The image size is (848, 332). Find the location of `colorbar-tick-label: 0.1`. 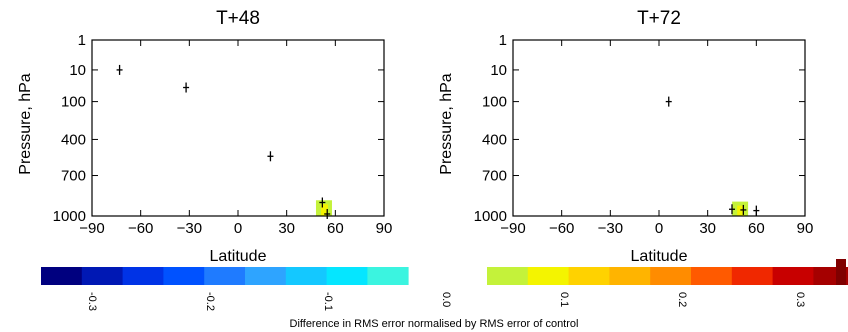

colorbar-tick-label: 0.1 is located at coordinates (564, 299).